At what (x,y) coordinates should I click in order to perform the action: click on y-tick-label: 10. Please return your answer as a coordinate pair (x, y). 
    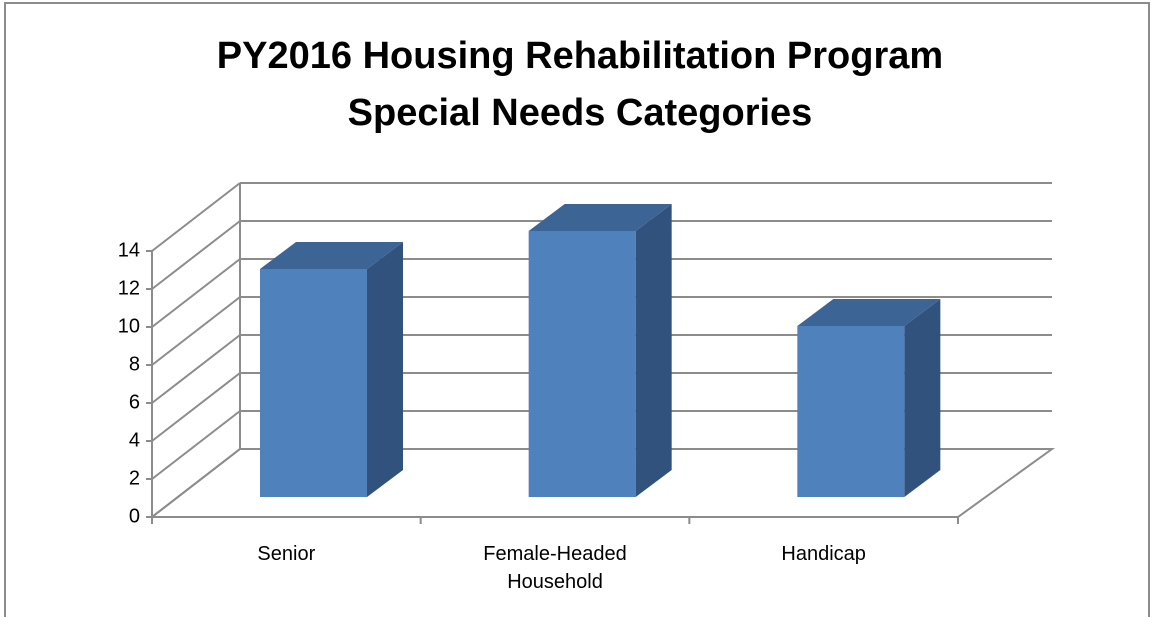
    Looking at the image, I should click on (129, 326).